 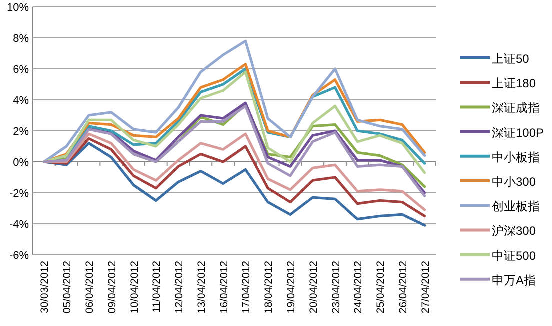 I want to click on y-tick-label: -2%, so click(x=19, y=194).